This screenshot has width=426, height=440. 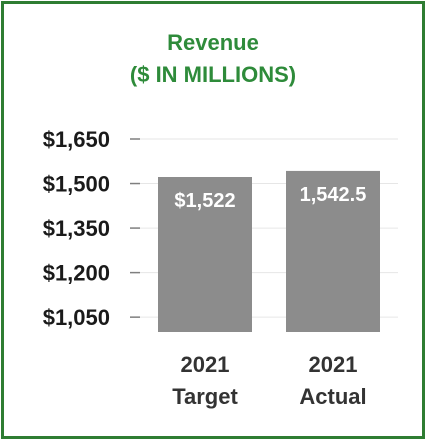 What do you see at coordinates (269, 380) in the screenshot?
I see `x-axis: 2021 Target 2021 Actual` at bounding box center [269, 380].